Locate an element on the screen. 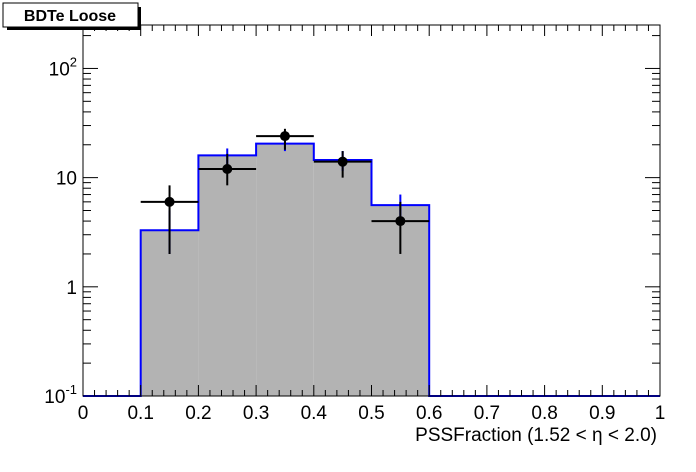  x-tick-label: 0.1 is located at coordinates (140, 413).